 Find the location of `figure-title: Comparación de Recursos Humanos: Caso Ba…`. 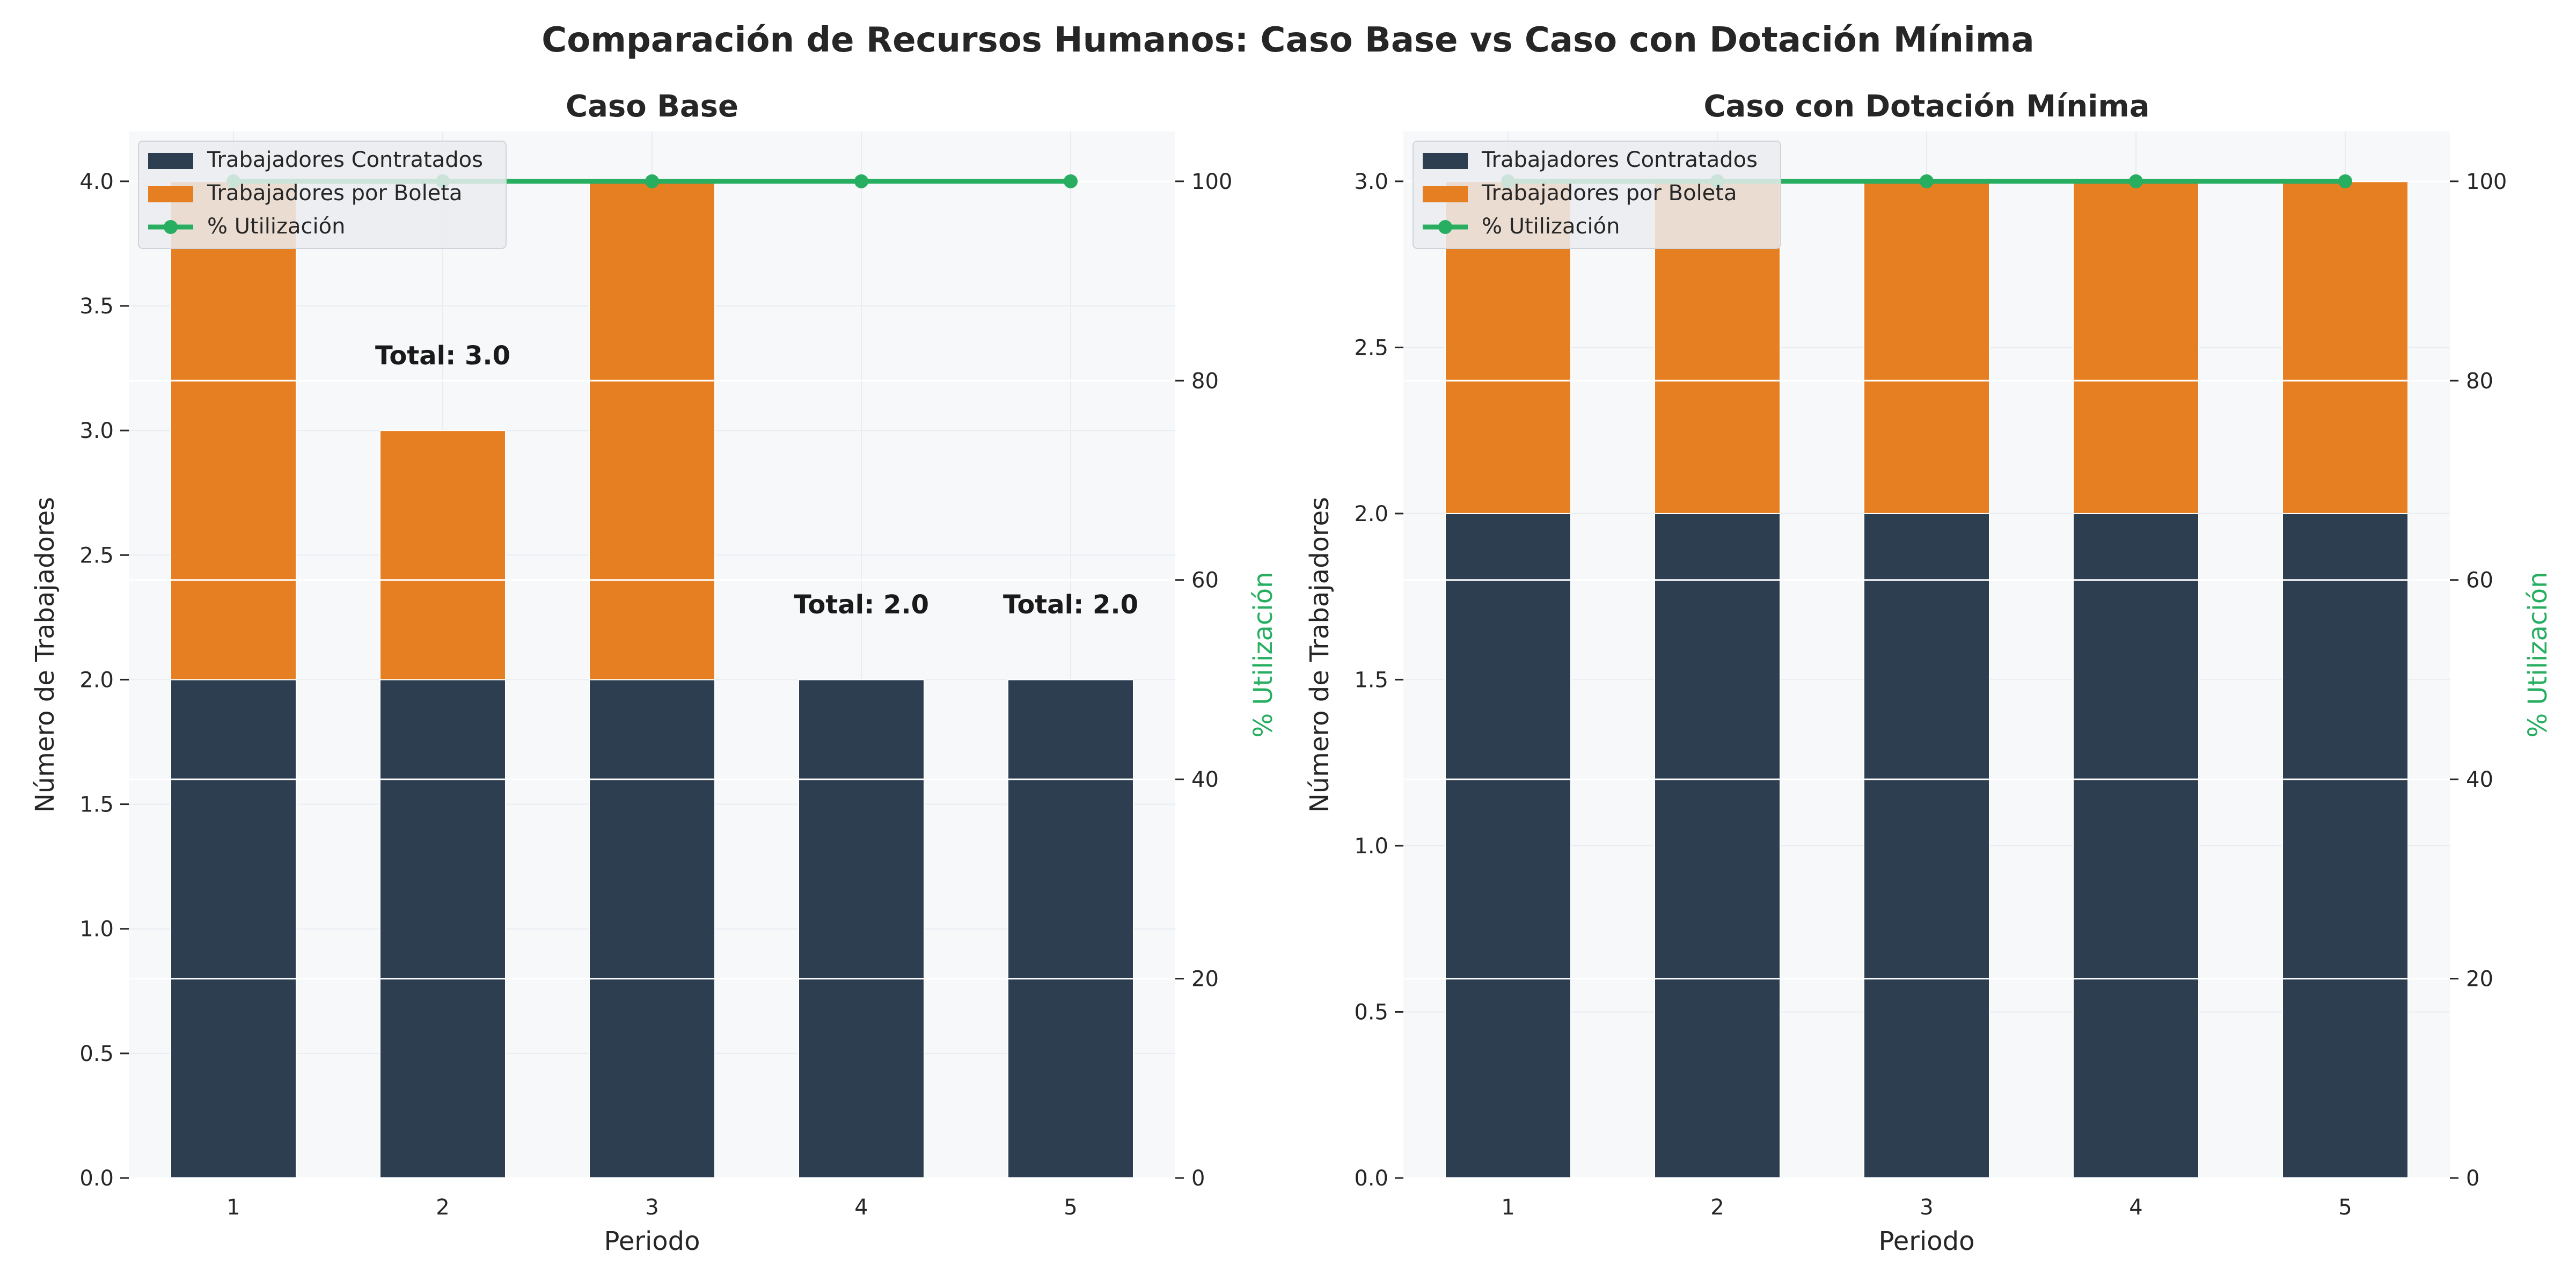

figure-title: Comparación de Recursos Humanos: Caso Ba… is located at coordinates (1287, 40).